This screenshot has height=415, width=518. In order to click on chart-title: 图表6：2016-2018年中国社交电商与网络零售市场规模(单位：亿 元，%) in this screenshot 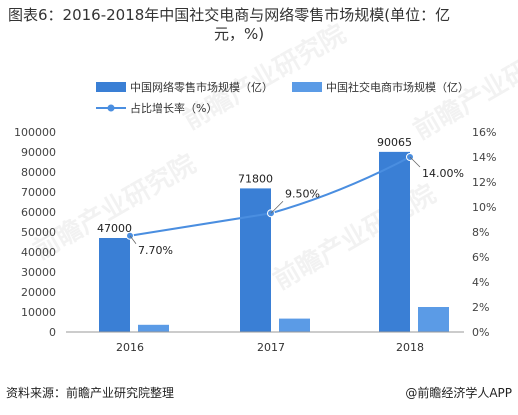, I will do `click(258, 25)`.